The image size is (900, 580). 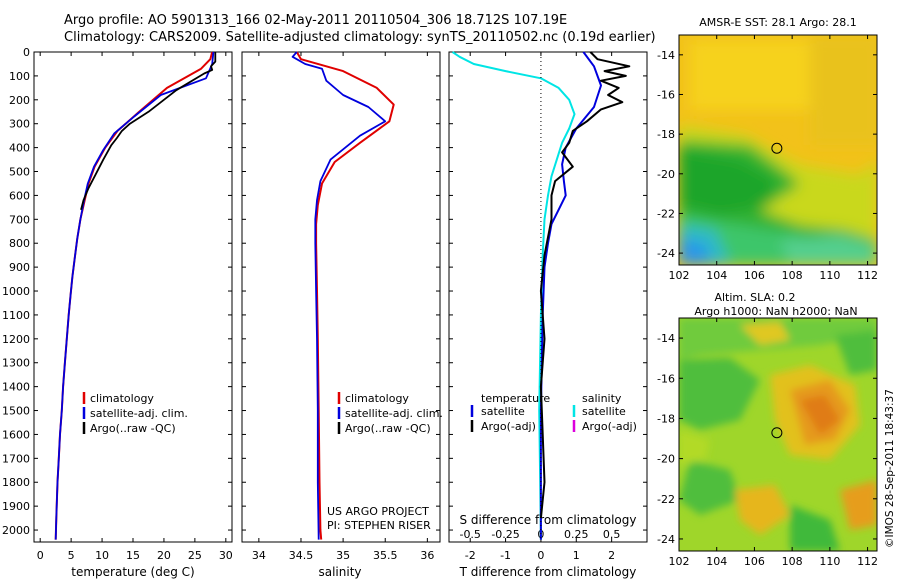 I want to click on temperature-tick-label: 10, so click(x=102, y=555).